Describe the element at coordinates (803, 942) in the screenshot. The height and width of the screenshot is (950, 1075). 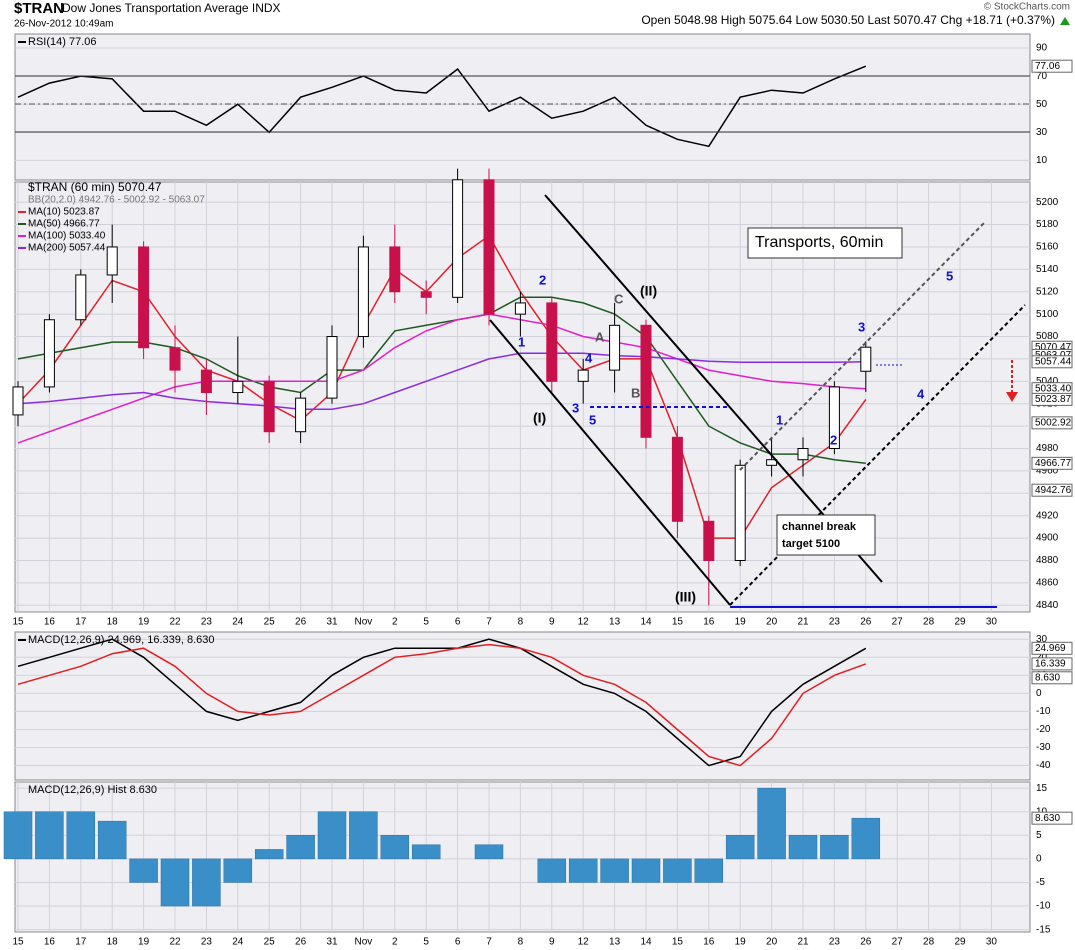
I see `x-tick-label: 21` at that location.